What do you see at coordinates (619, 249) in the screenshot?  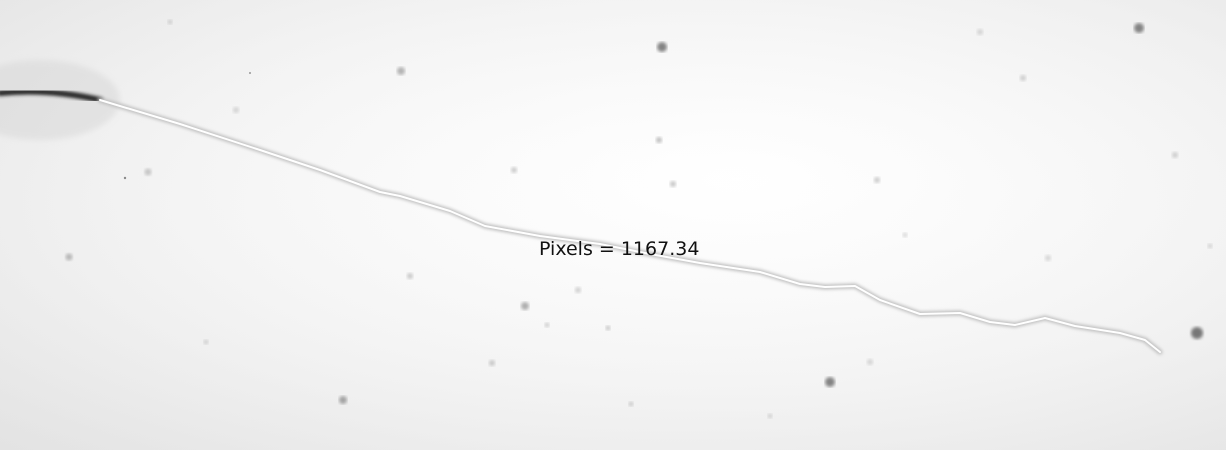 I see `measurement-label: Pixels = 1167.34` at bounding box center [619, 249].